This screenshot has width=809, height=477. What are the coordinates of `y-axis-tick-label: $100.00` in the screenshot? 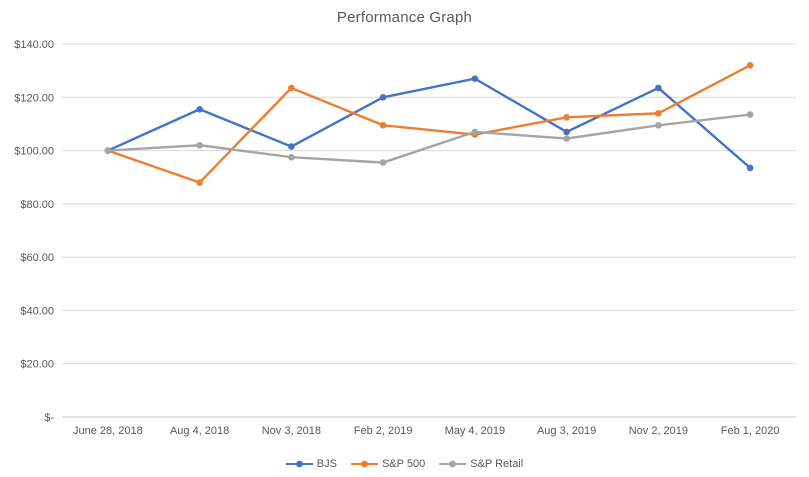 It's located at (34, 152).